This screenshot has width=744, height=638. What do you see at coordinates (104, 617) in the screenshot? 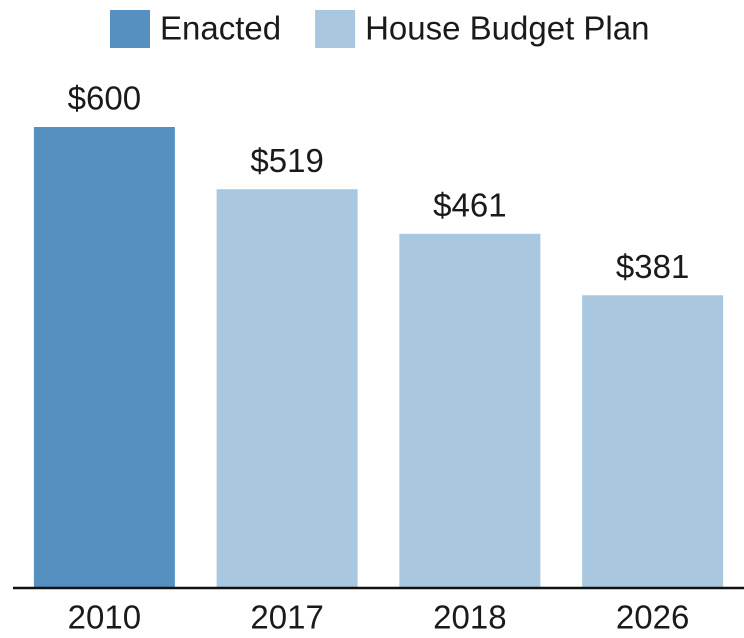
I see `x-tick-label: 2010` at bounding box center [104, 617].